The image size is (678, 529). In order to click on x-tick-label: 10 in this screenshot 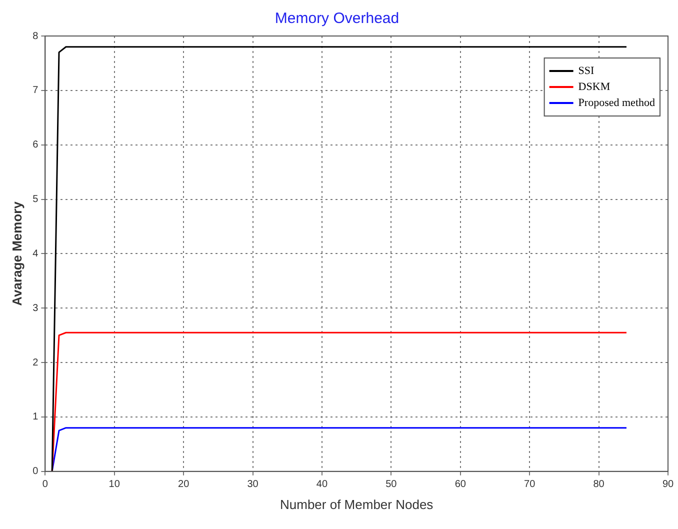, I will do `click(114, 484)`.